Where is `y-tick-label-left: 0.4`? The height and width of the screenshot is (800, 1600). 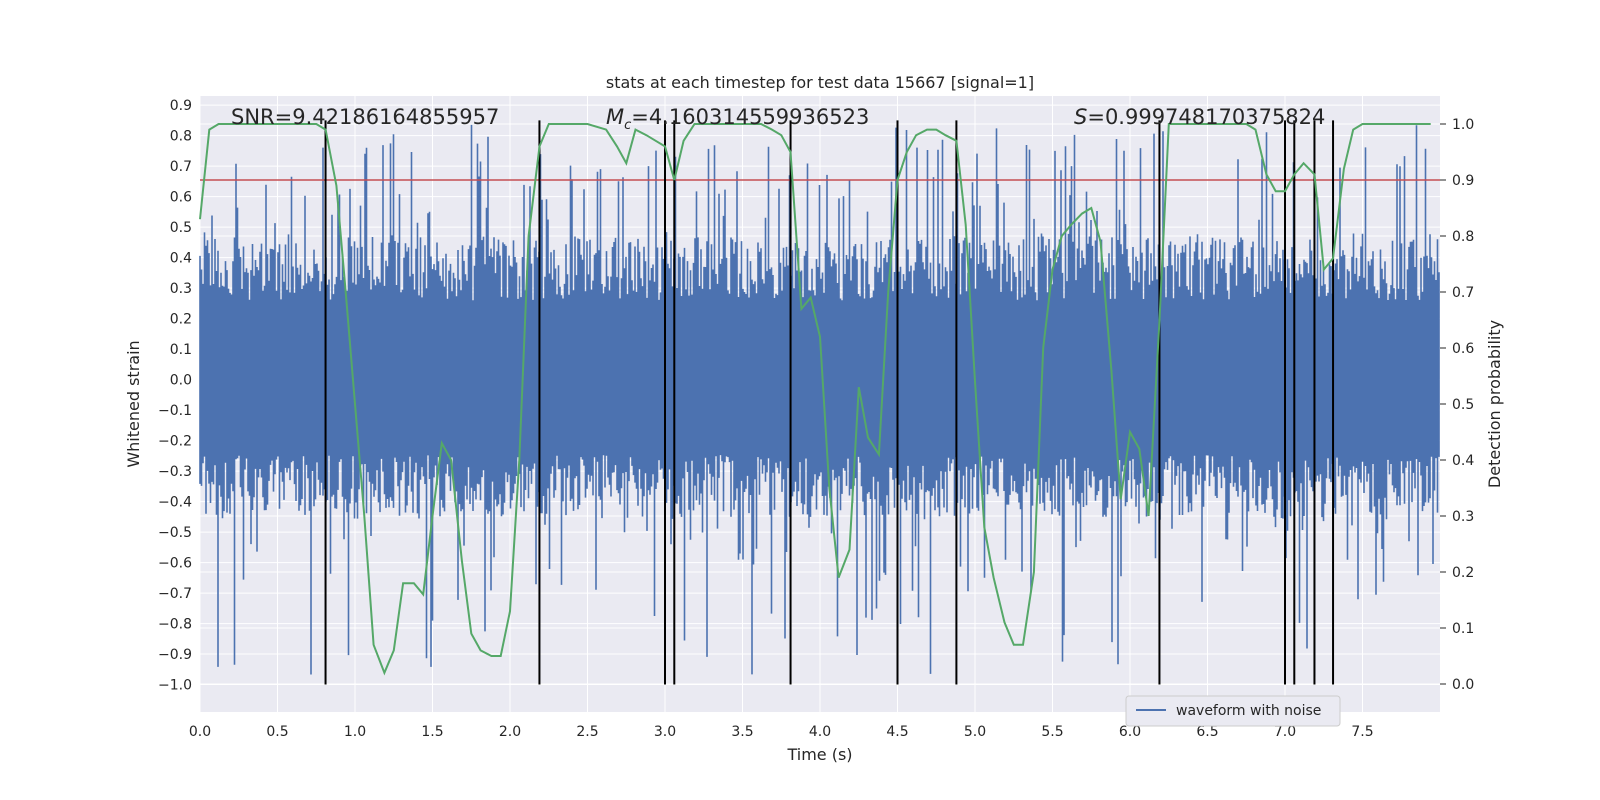
y-tick-label-left: 0.4 is located at coordinates (181, 259).